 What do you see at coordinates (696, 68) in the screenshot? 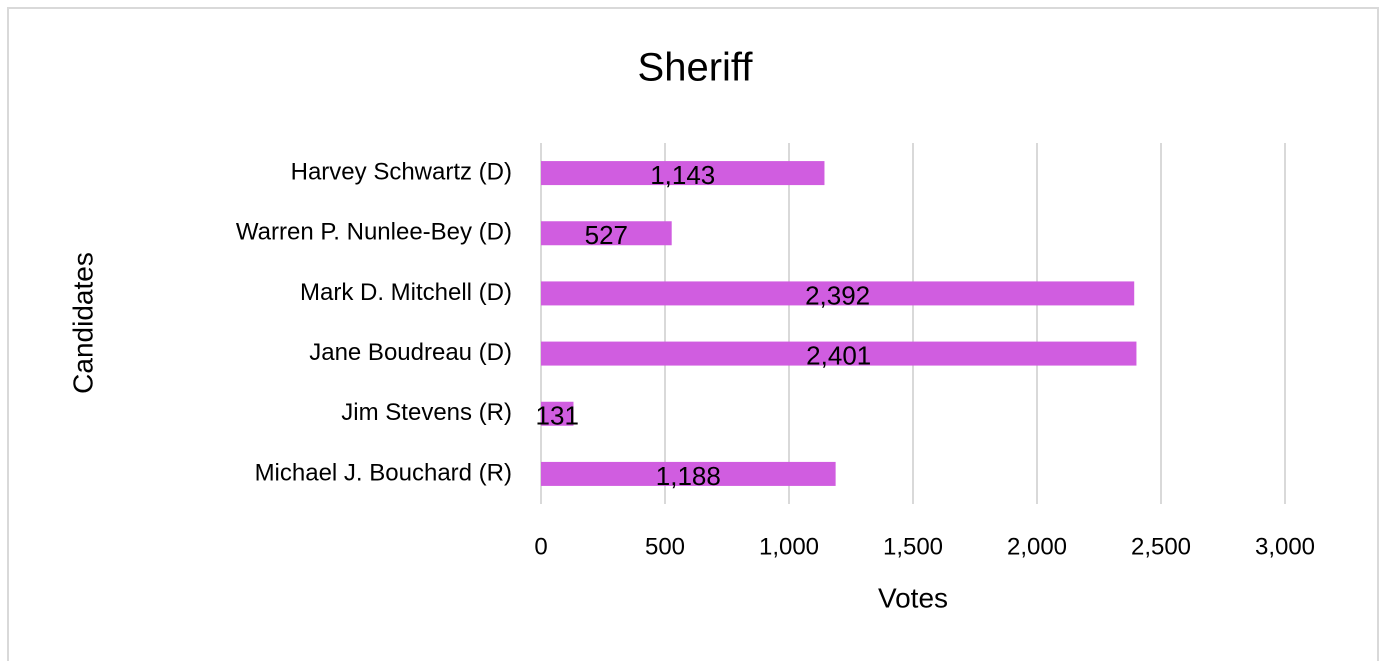
I see `chart-title: Sheriff` at bounding box center [696, 68].